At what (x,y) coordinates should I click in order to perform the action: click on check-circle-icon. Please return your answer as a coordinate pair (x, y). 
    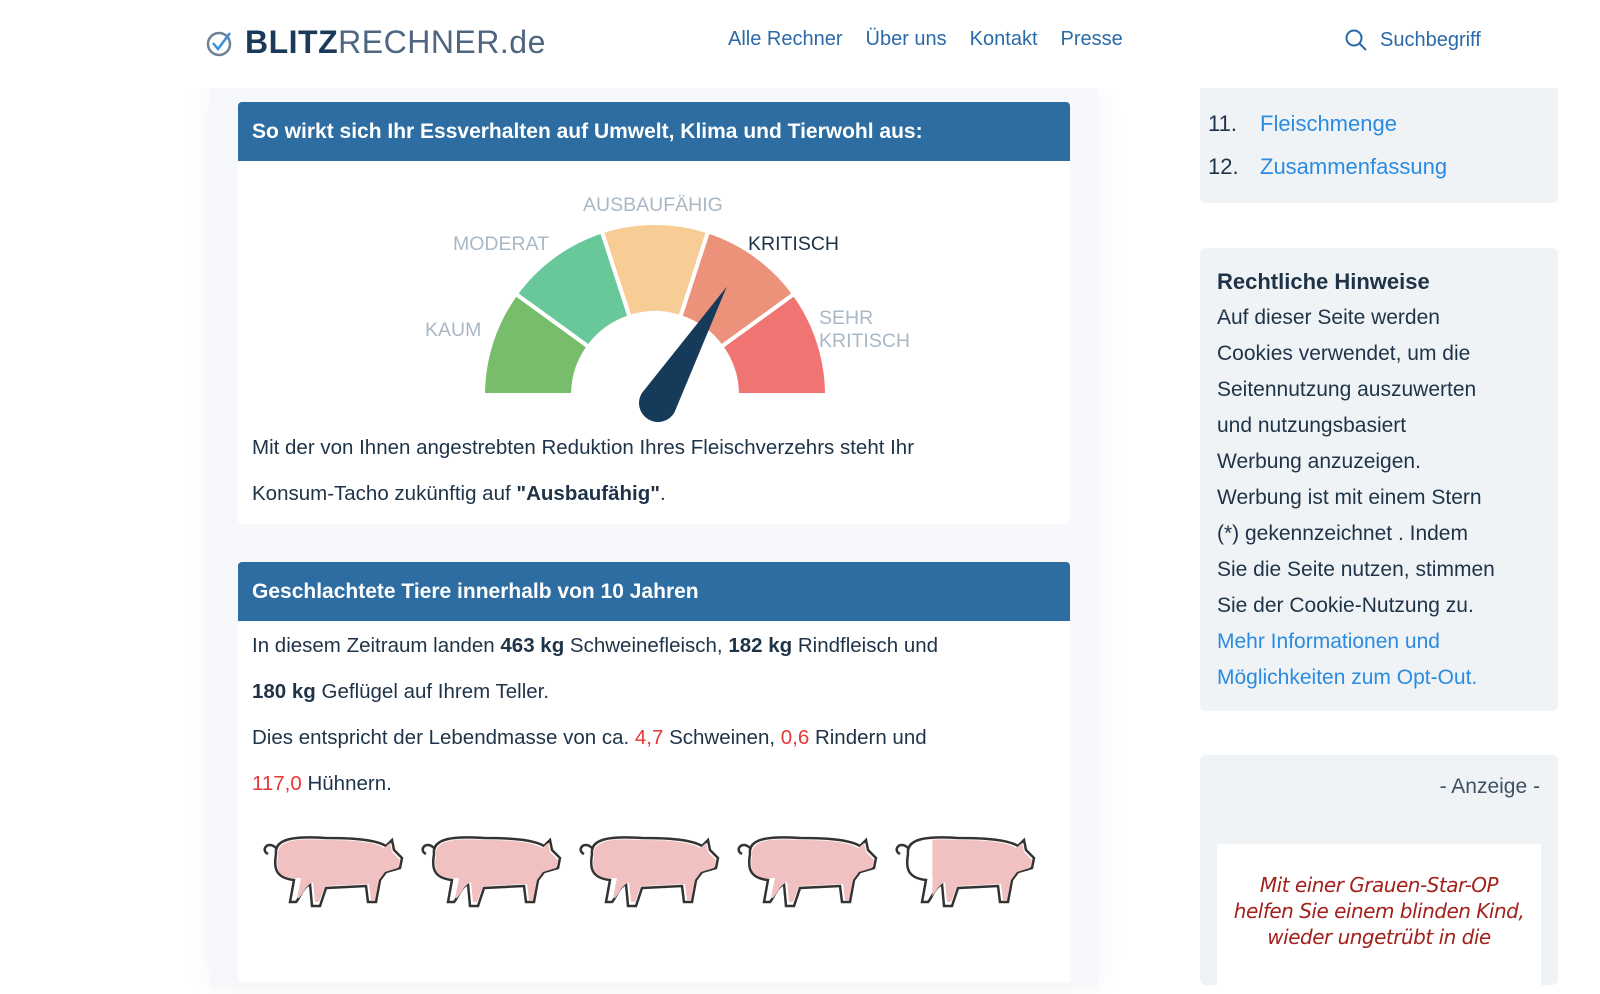
    Looking at the image, I should click on (219, 43).